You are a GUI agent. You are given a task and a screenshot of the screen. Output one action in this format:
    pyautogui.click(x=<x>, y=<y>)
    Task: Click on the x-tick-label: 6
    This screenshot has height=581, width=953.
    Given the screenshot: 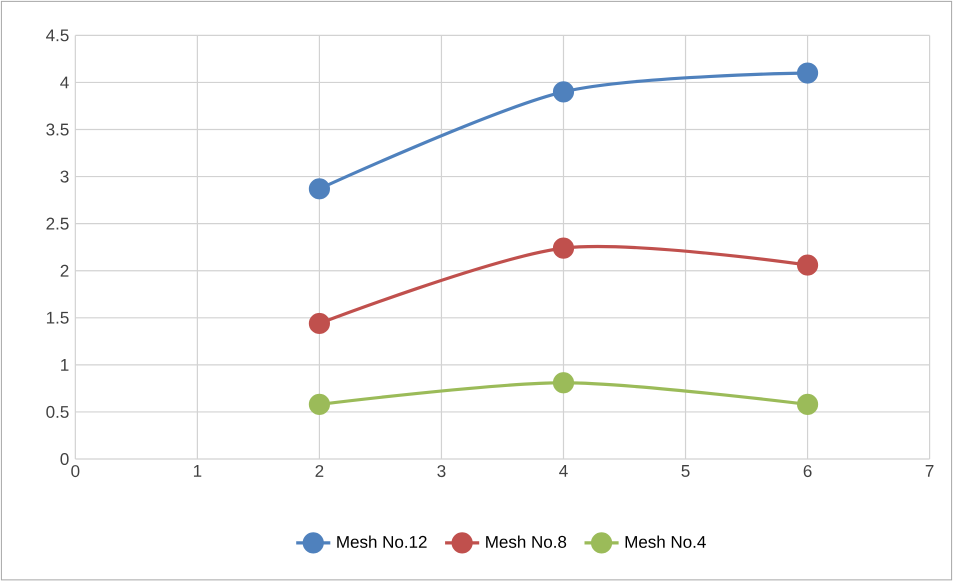 What is the action you would take?
    pyautogui.click(x=808, y=470)
    